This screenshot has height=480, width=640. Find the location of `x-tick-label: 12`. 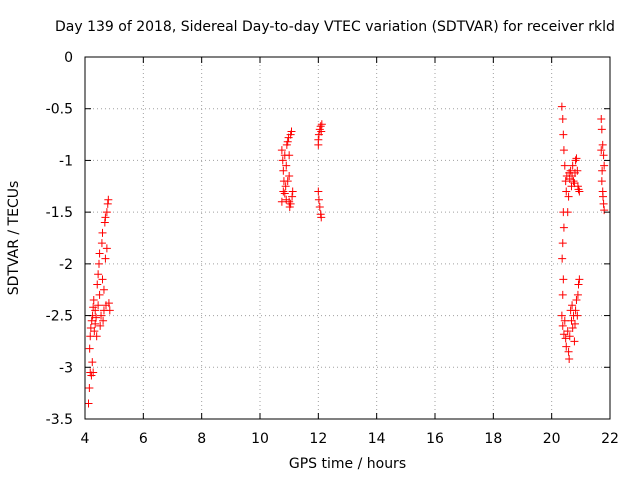

x-tick-label: 12 is located at coordinates (318, 439).